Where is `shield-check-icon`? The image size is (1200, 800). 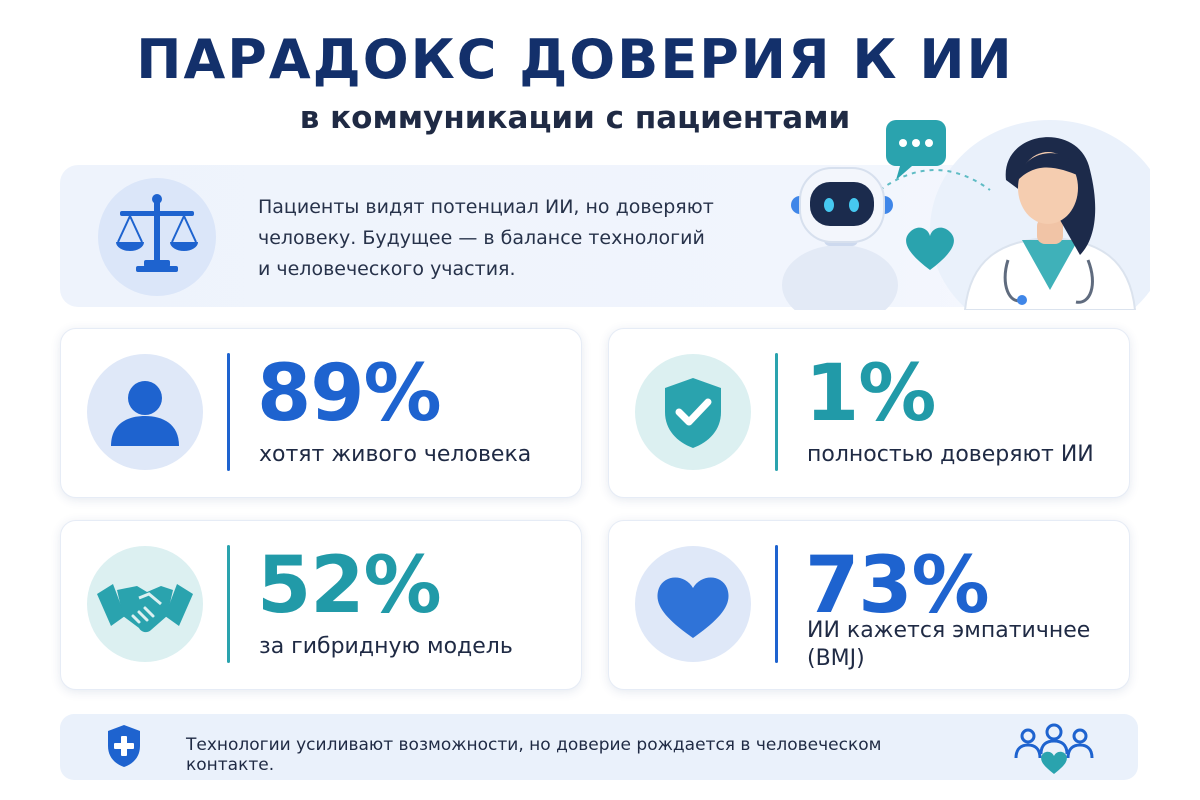
shield-check-icon is located at coordinates (693, 413).